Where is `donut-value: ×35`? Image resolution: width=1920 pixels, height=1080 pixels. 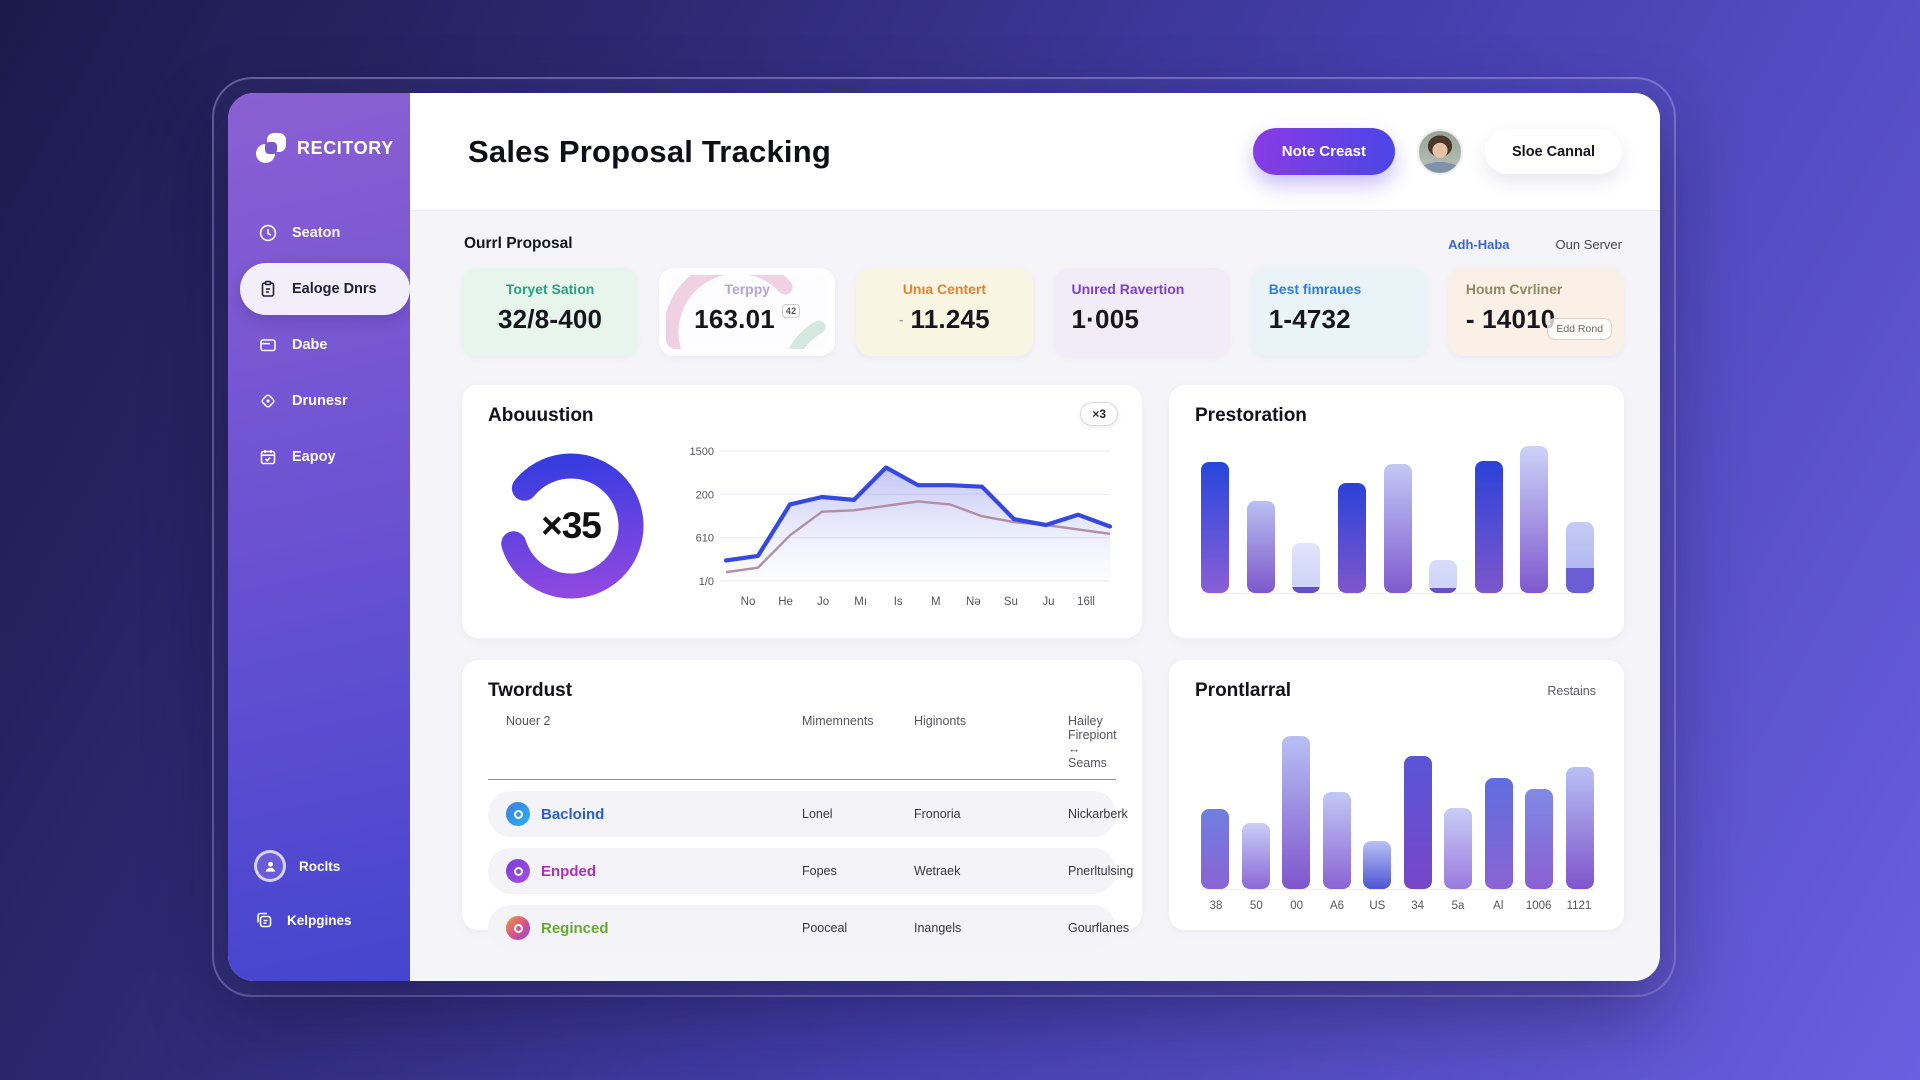 donut-value: ×35 is located at coordinates (571, 525).